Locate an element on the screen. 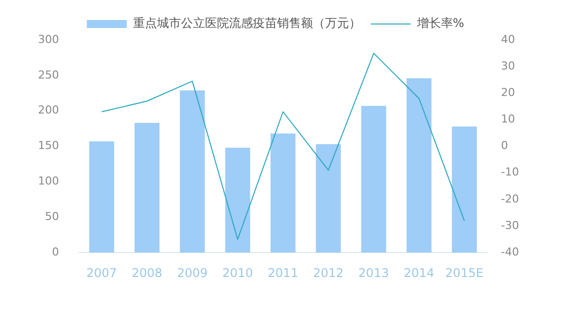 This screenshot has width=571, height=313. y-tick-label: 100 is located at coordinates (48, 181).